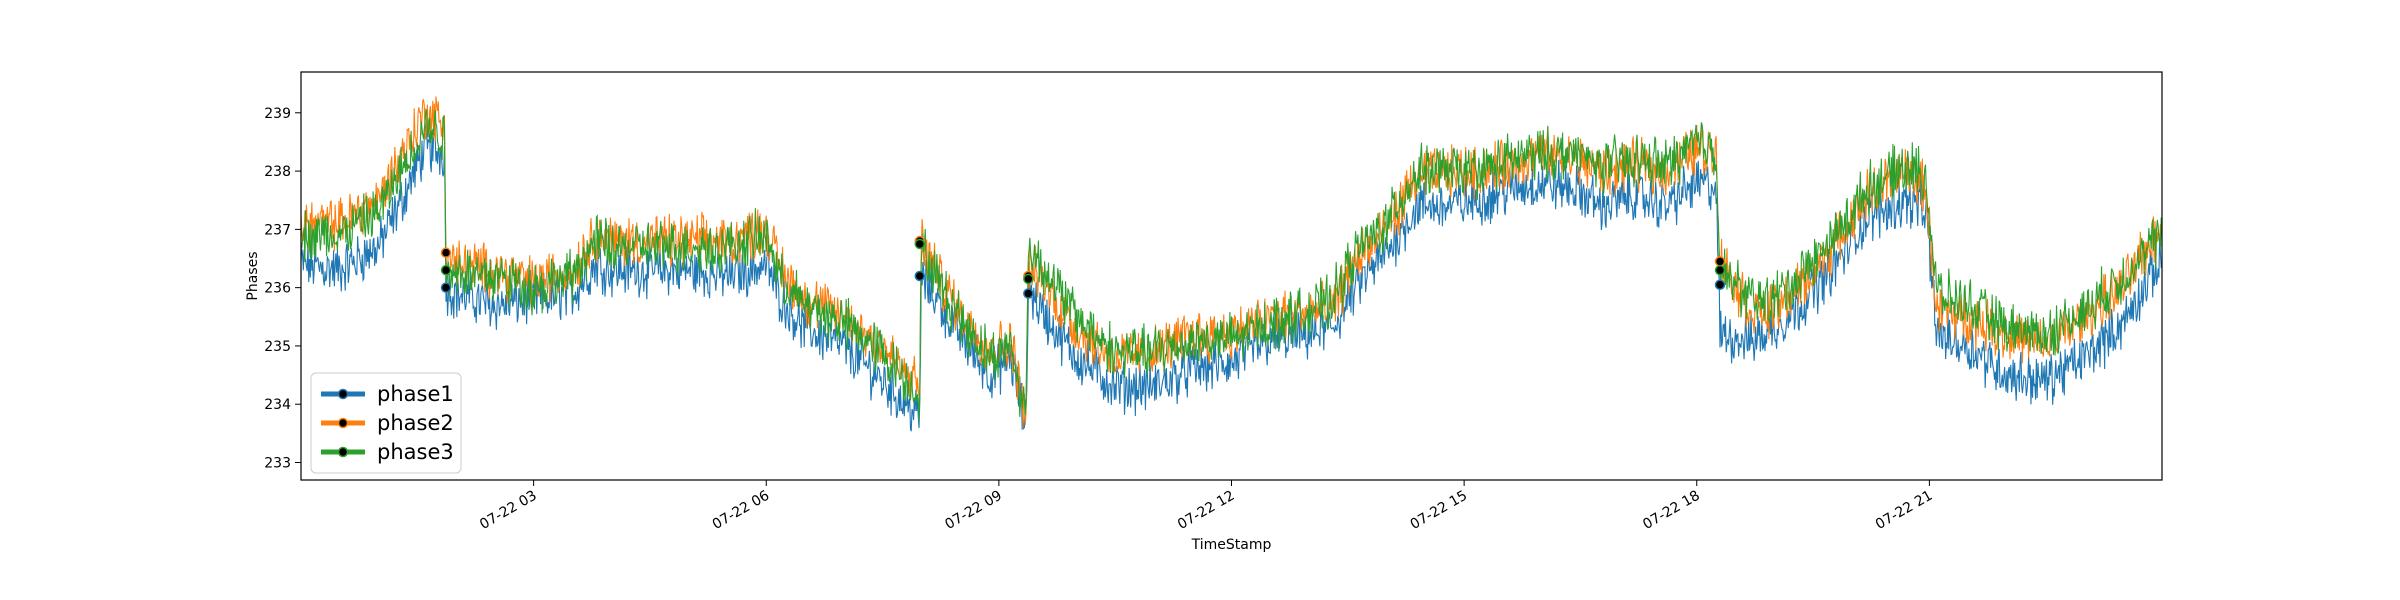 Image resolution: width=2400 pixels, height=600 pixels. Describe the element at coordinates (277, 114) in the screenshot. I see `y-tick-label-239: 239` at that location.